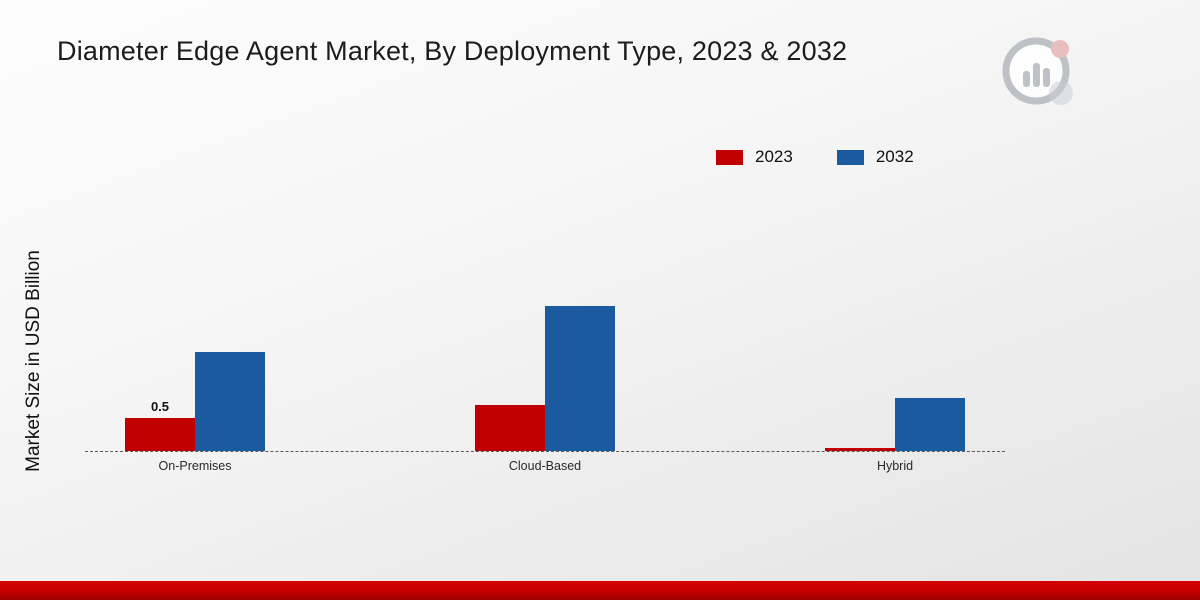 This screenshot has width=1200, height=600. What do you see at coordinates (160, 406) in the screenshot?
I see `bar-value-label: 0.5` at bounding box center [160, 406].